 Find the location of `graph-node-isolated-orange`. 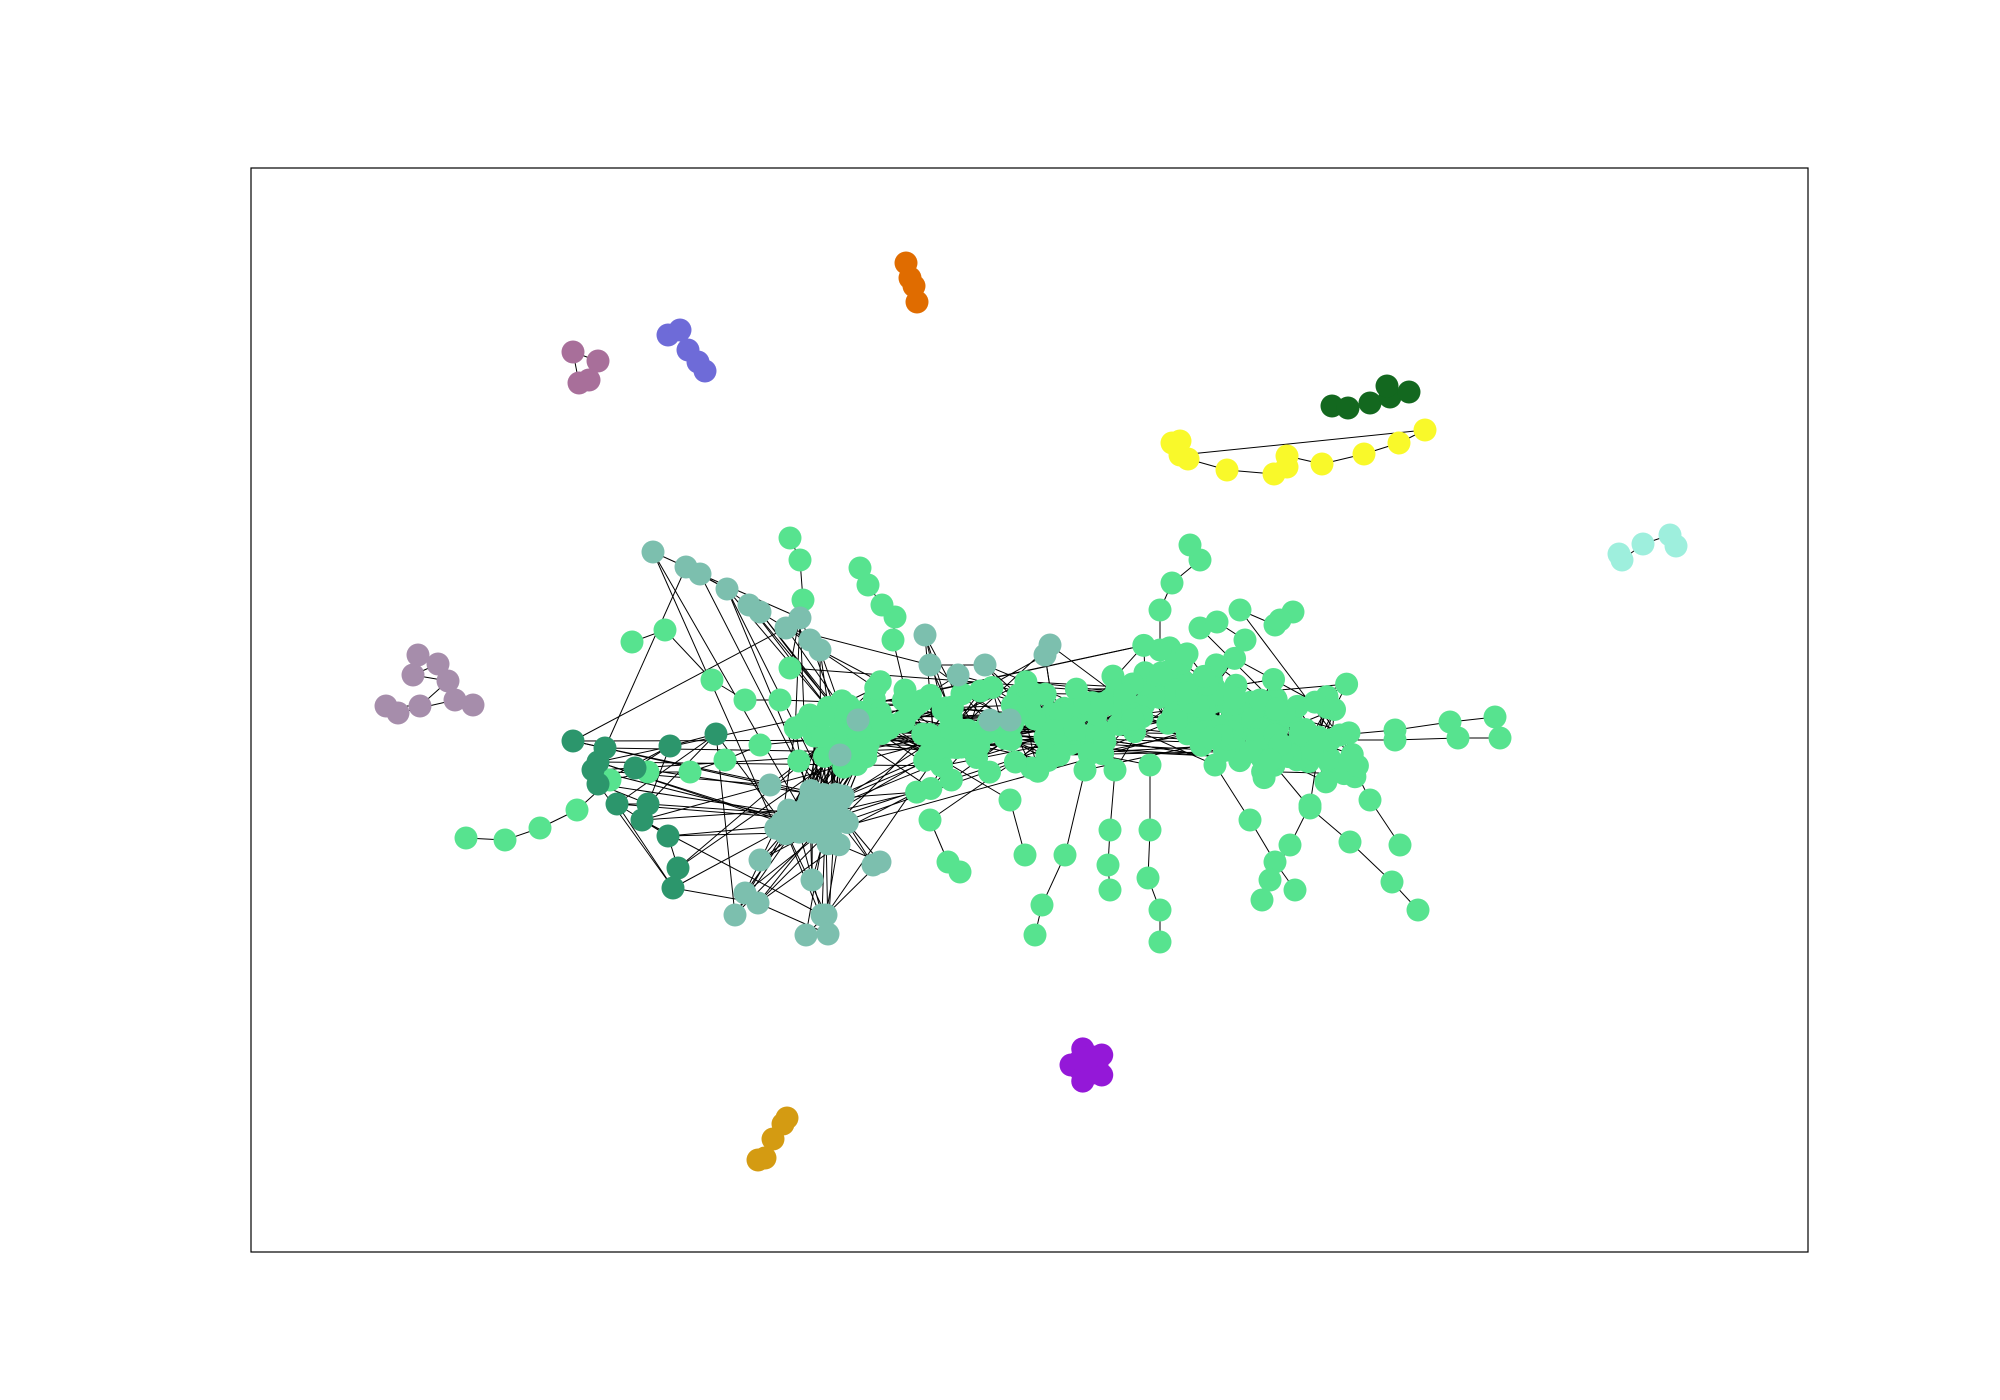

graph-node-isolated-orange is located at coordinates (917, 302).